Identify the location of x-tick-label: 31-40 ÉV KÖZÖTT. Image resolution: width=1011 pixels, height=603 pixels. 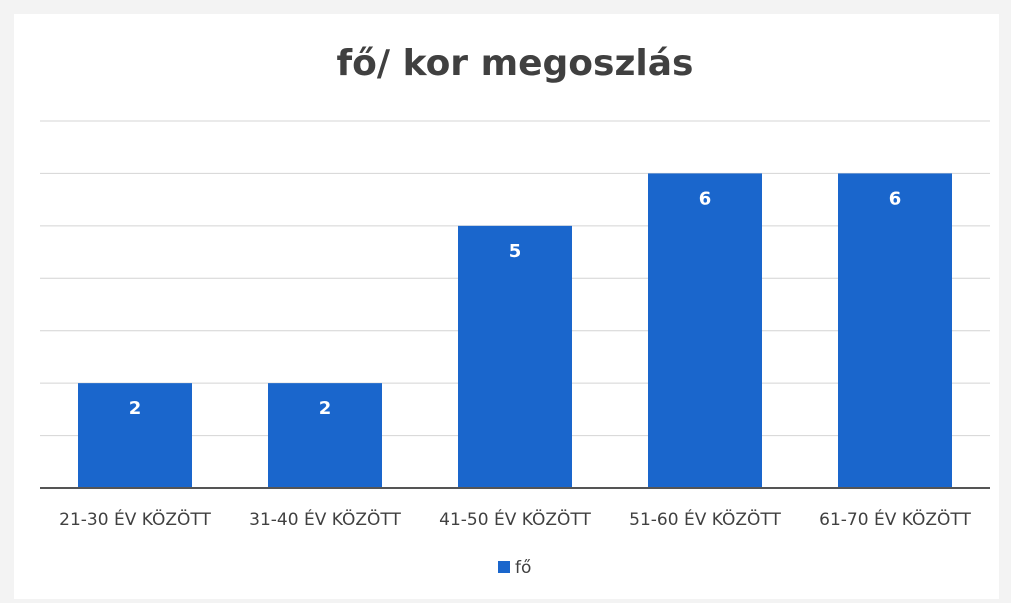
(325, 519).